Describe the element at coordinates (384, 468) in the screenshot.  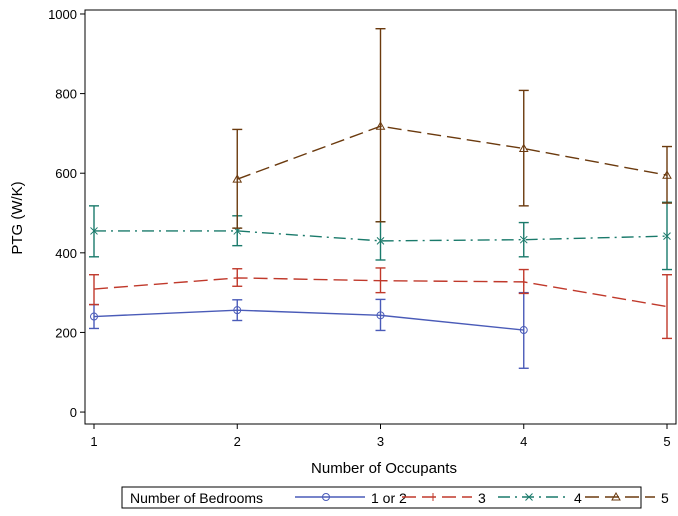
I see `x-axis-label: Number of Occupants` at that location.